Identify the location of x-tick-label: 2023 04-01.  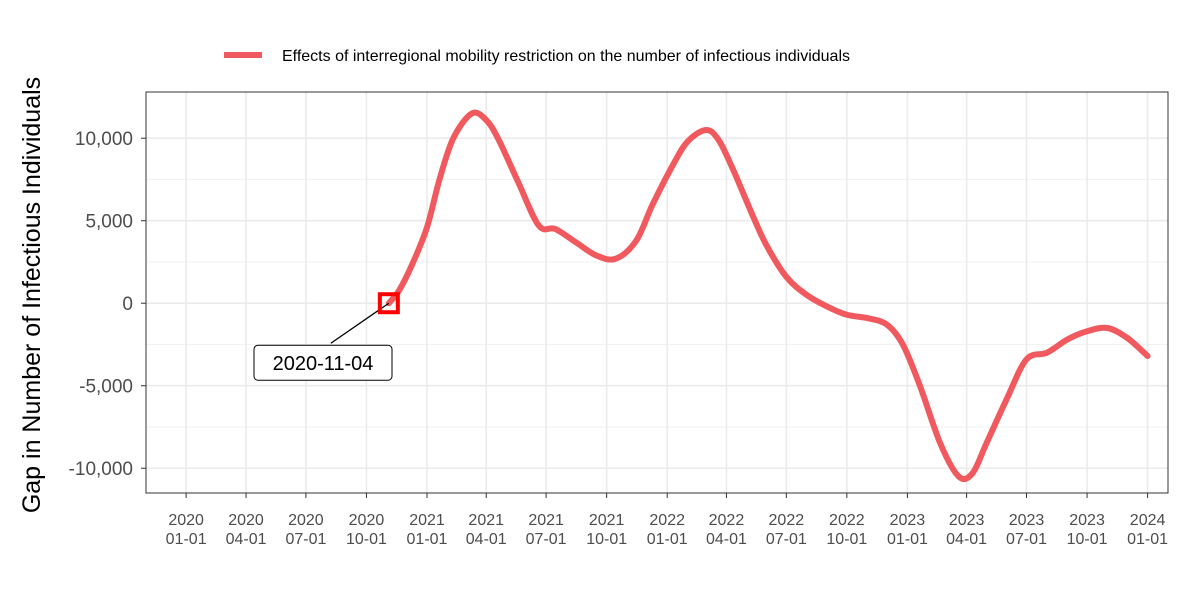
(966, 530).